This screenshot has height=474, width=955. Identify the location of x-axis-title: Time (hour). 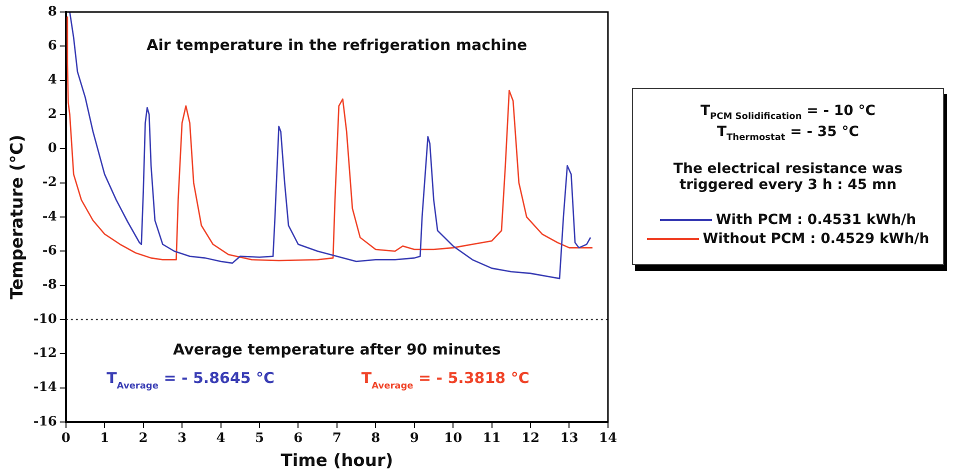
(337, 461).